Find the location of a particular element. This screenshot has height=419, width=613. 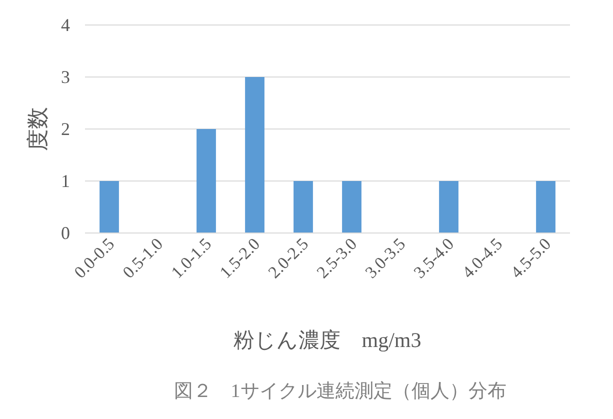

y-tick-label: 2 is located at coordinates (65, 129).